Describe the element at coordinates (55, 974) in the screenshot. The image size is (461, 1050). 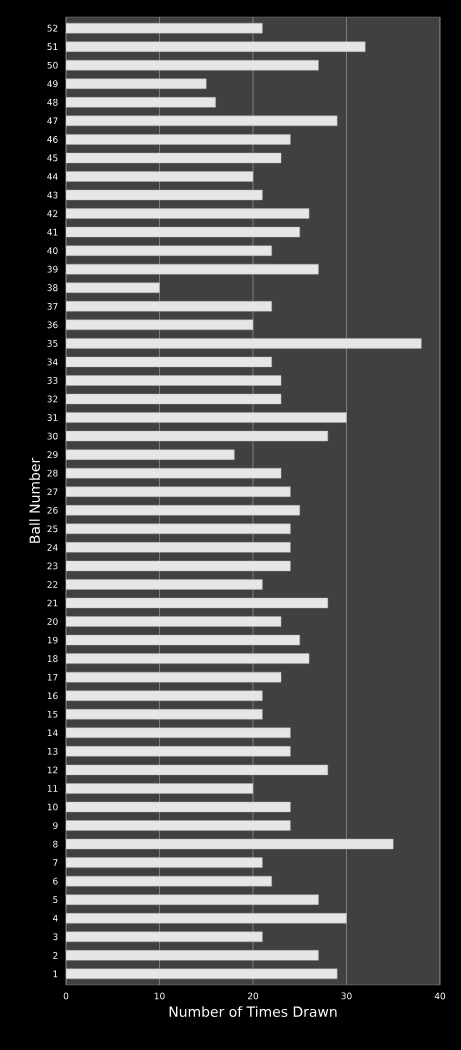
I see `y-tick-label: 1` at that location.